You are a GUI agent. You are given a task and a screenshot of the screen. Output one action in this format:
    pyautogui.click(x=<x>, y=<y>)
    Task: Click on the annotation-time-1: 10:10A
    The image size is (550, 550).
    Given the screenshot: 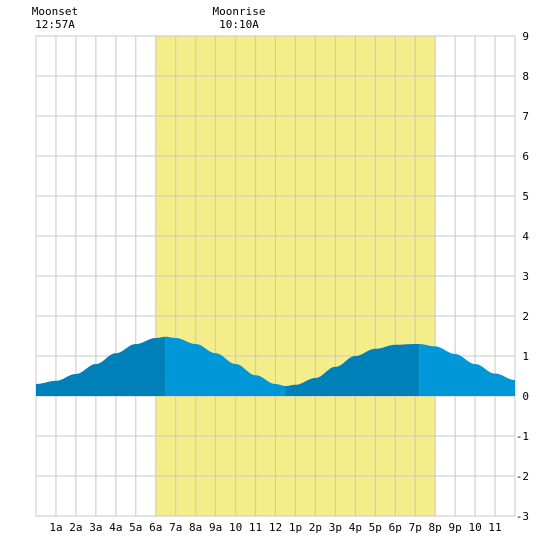 What is the action you would take?
    pyautogui.click(x=239, y=24)
    